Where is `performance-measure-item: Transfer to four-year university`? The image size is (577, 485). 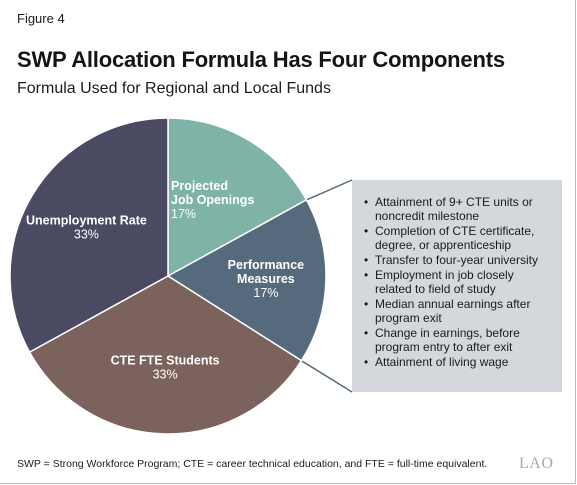 performance-measure-item: Transfer to four-year university is located at coordinates (458, 260).